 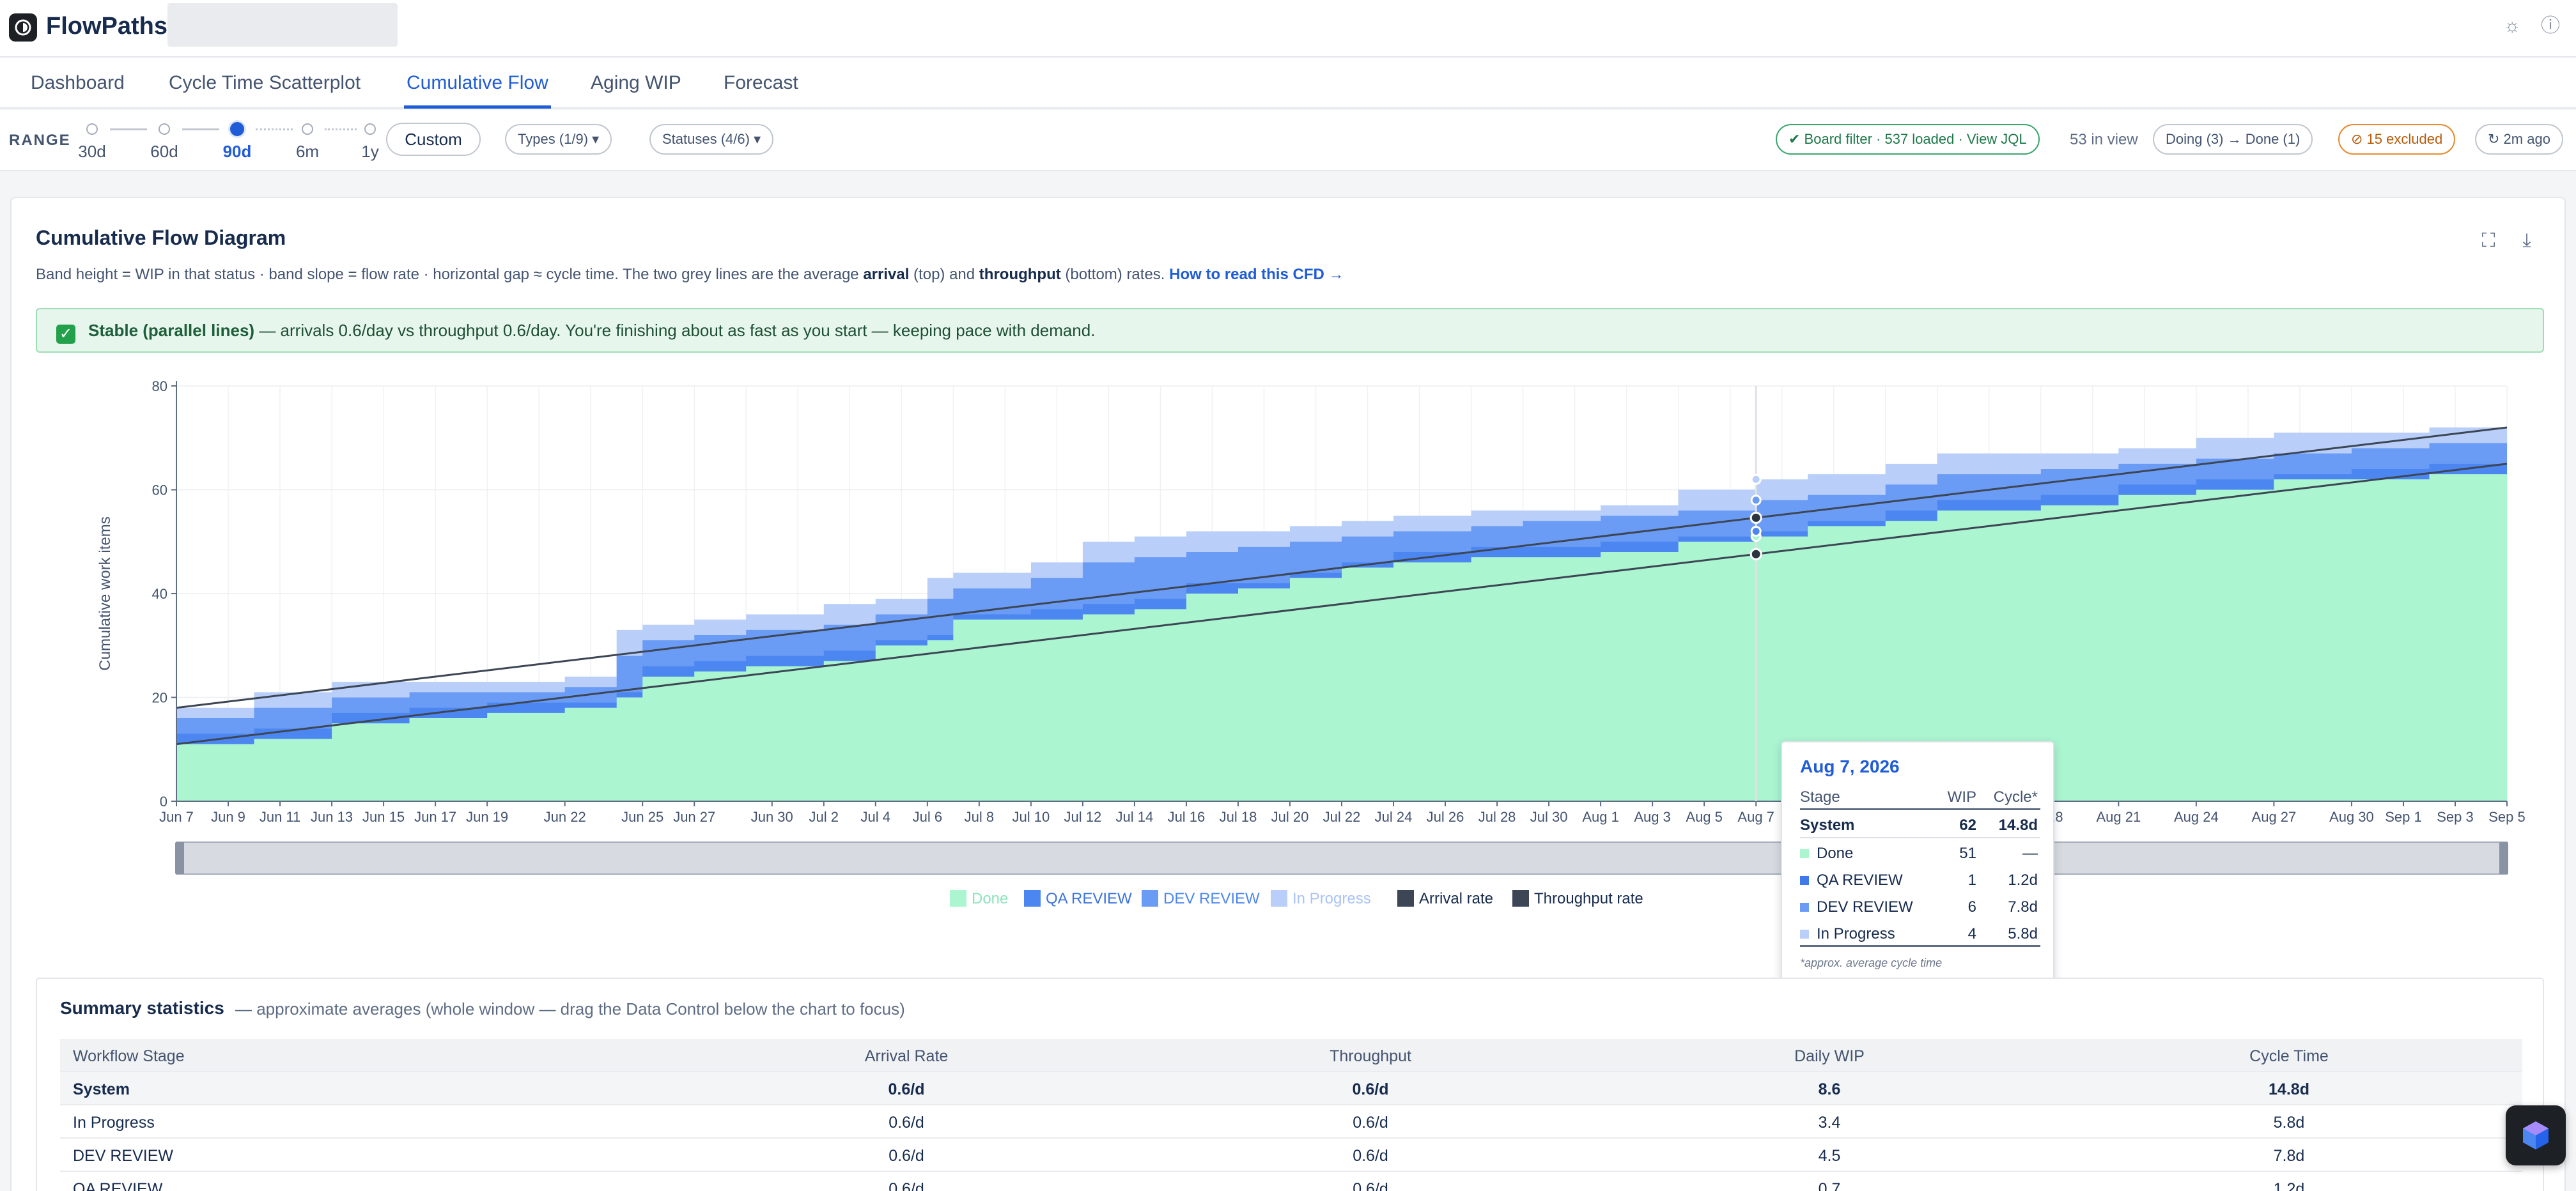 I want to click on range-option-90d: 90d, so click(x=237, y=152).